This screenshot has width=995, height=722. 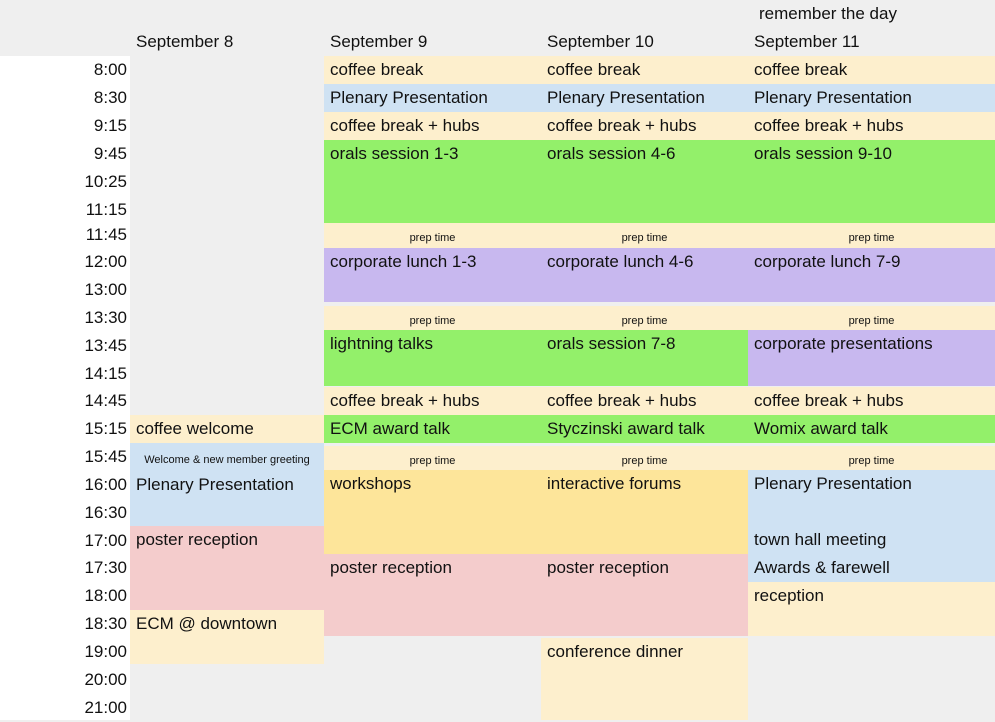 What do you see at coordinates (227, 429) in the screenshot?
I see `event-coffee-welcome: coffee welcome` at bounding box center [227, 429].